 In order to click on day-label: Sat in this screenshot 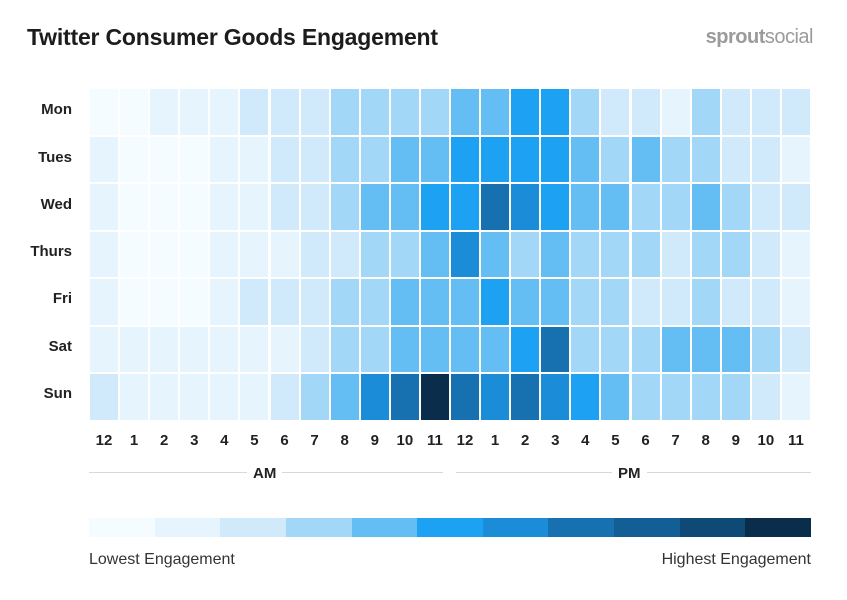, I will do `click(60, 346)`.